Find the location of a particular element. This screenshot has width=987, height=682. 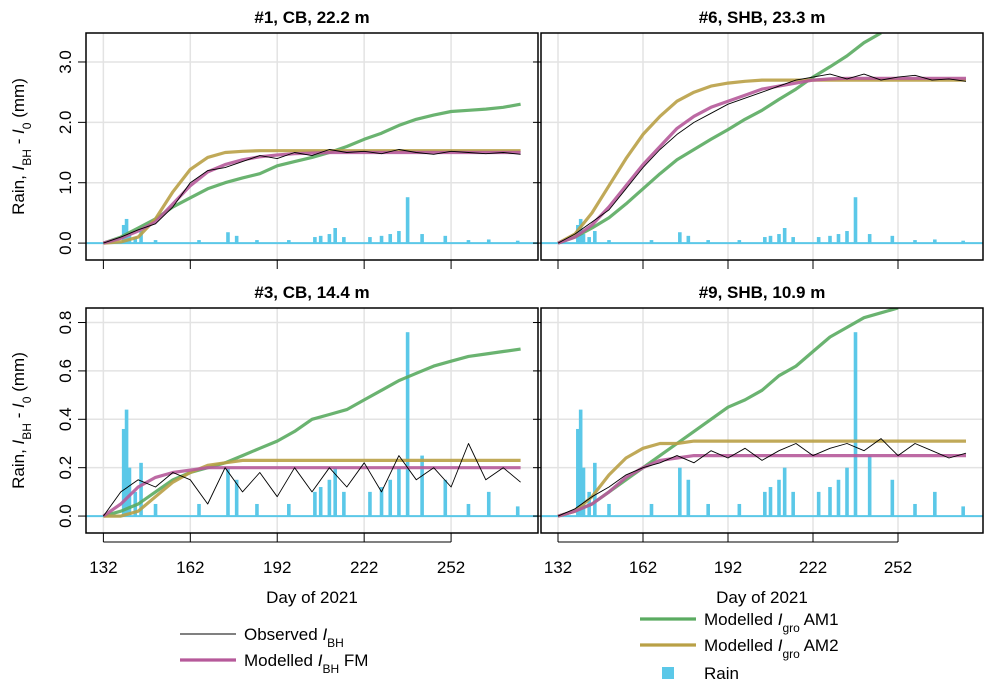

legend-label: Modelled Igro AM1 is located at coordinates (771, 622).